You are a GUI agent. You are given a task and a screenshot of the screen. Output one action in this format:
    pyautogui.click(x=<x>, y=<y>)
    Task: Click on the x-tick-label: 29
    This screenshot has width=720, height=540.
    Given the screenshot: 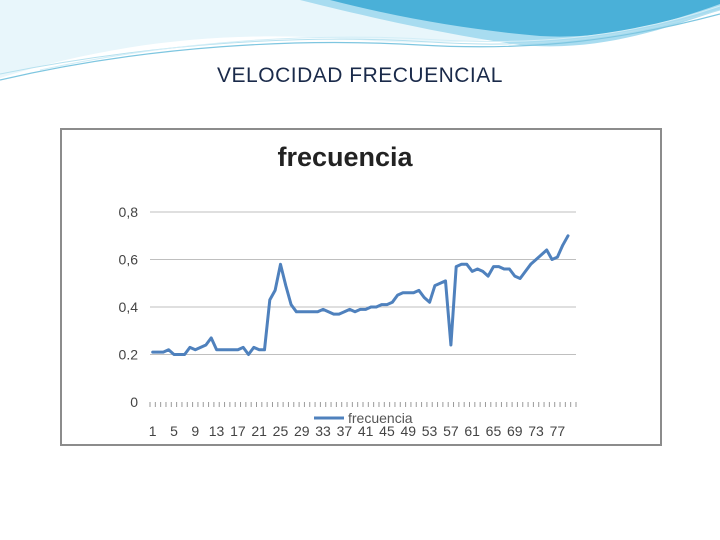 What is the action you would take?
    pyautogui.click(x=302, y=431)
    